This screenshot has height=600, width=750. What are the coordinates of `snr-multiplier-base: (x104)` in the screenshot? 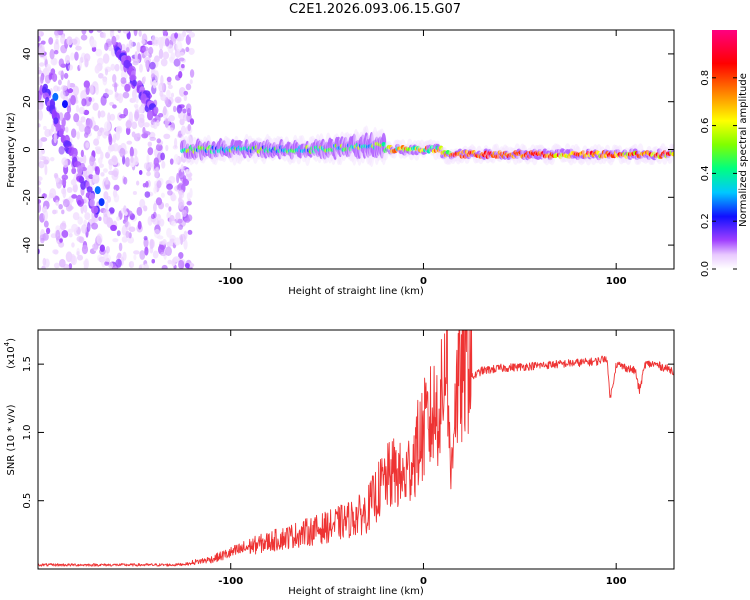 It's located at (10, 353).